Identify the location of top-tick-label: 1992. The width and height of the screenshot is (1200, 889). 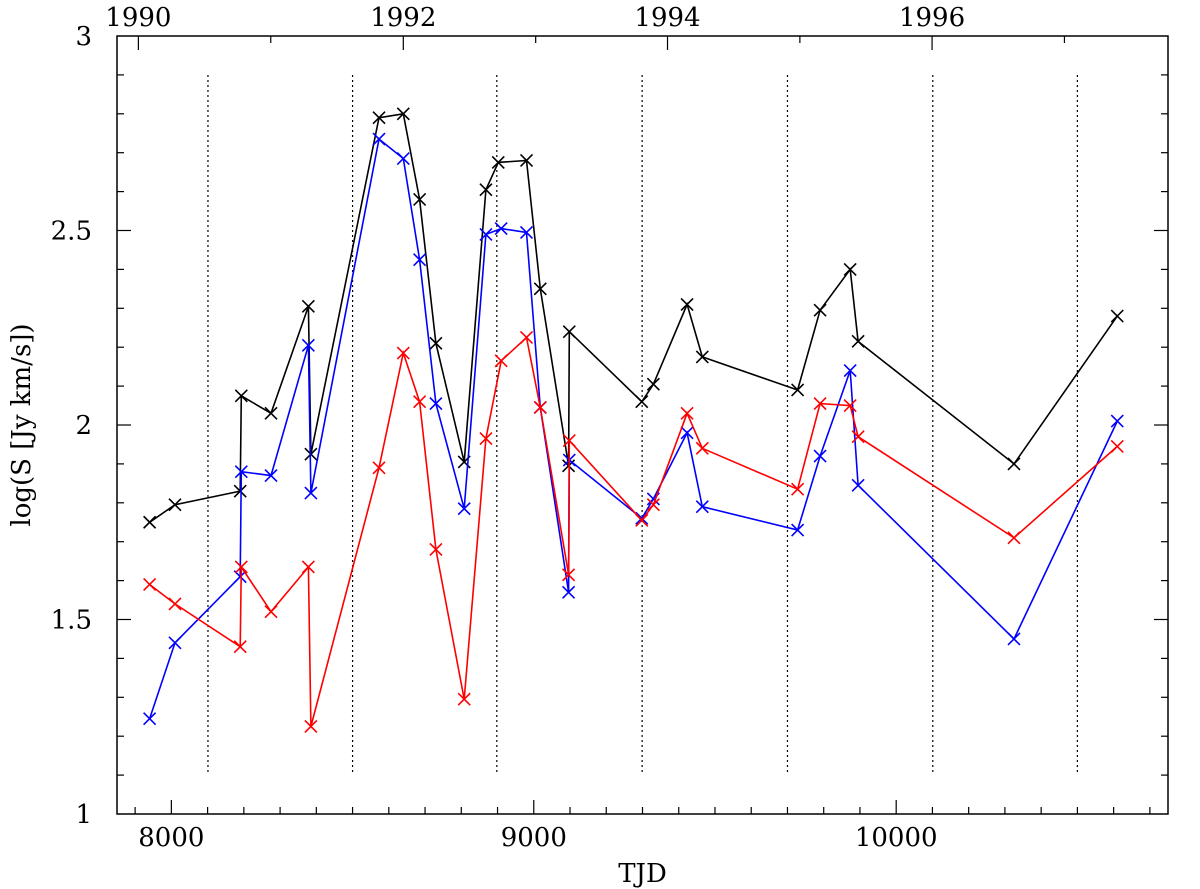
(403, 18).